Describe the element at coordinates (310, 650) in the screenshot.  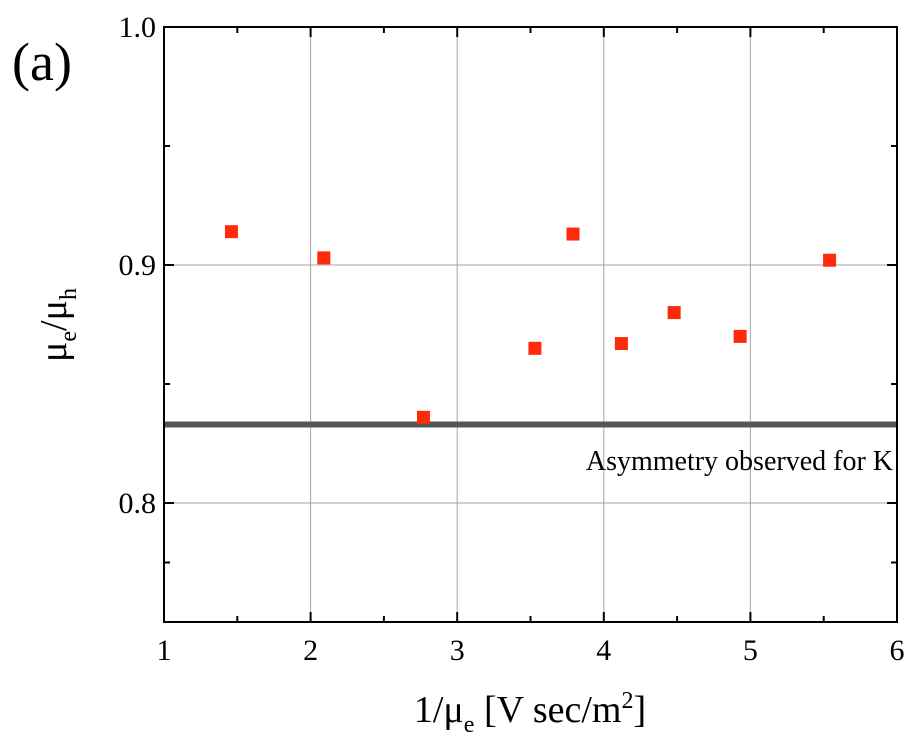
I see `x-tick-label: 2` at that location.